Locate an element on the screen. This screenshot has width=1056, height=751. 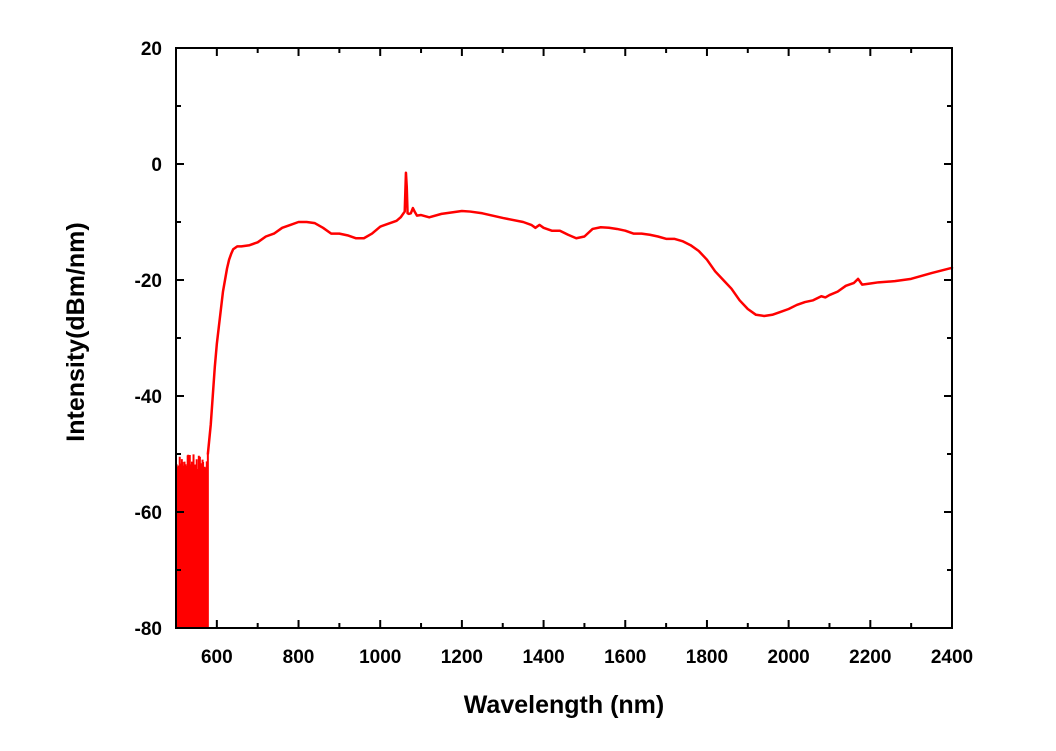
y-axis-tick-labels: 20 0 -20 -40 -60 -80 is located at coordinates (148, 339).